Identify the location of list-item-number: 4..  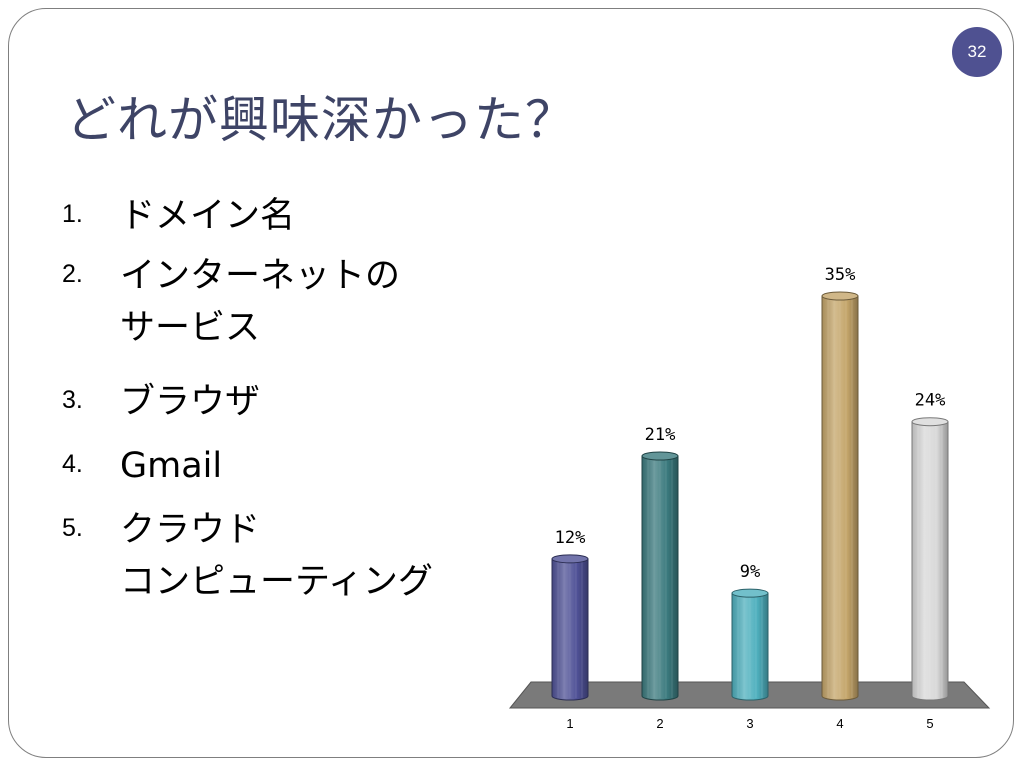
(72, 464).